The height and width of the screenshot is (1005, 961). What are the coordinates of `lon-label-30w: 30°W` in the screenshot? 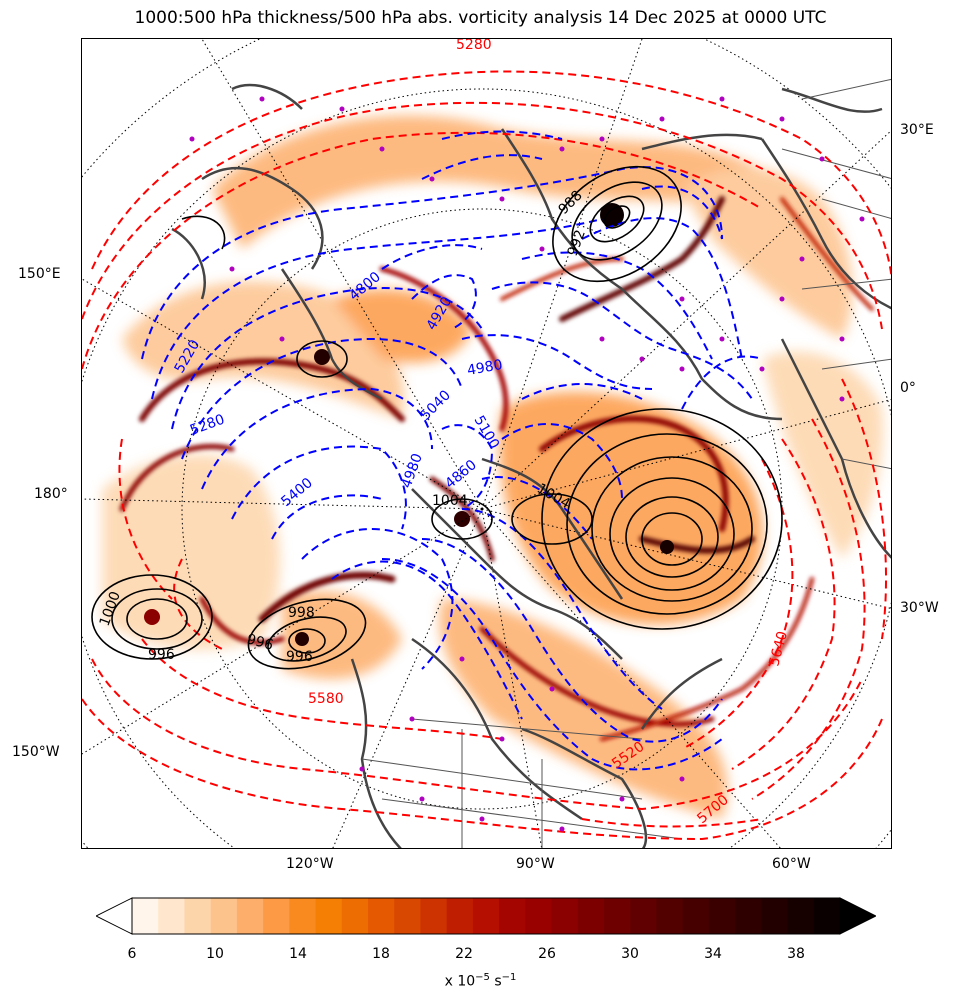 It's located at (919, 608).